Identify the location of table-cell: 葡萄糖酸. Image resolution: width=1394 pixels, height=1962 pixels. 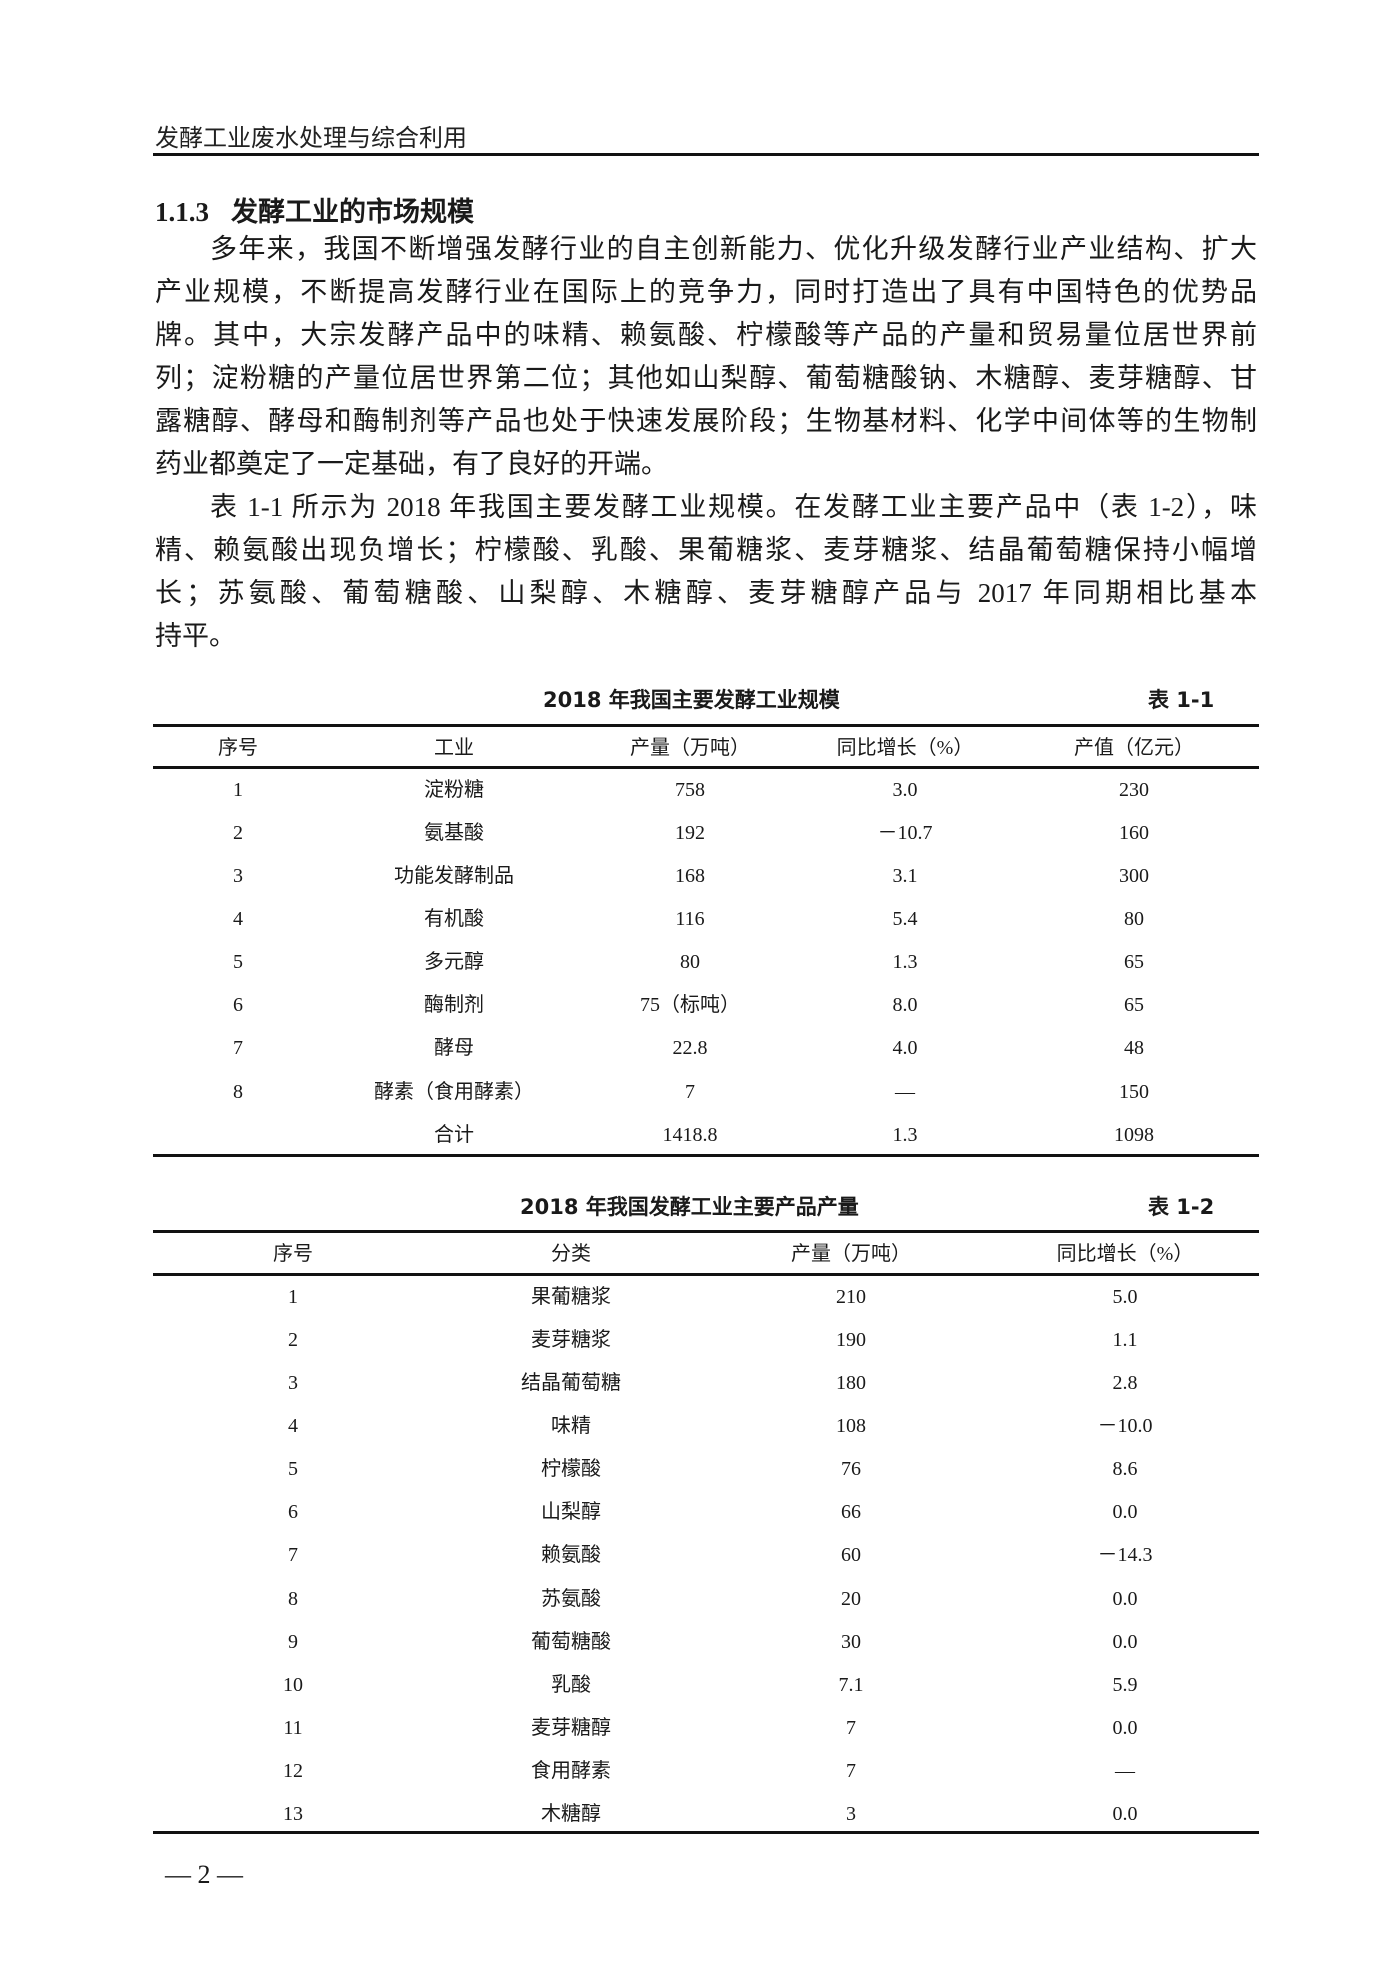
(571, 1641).